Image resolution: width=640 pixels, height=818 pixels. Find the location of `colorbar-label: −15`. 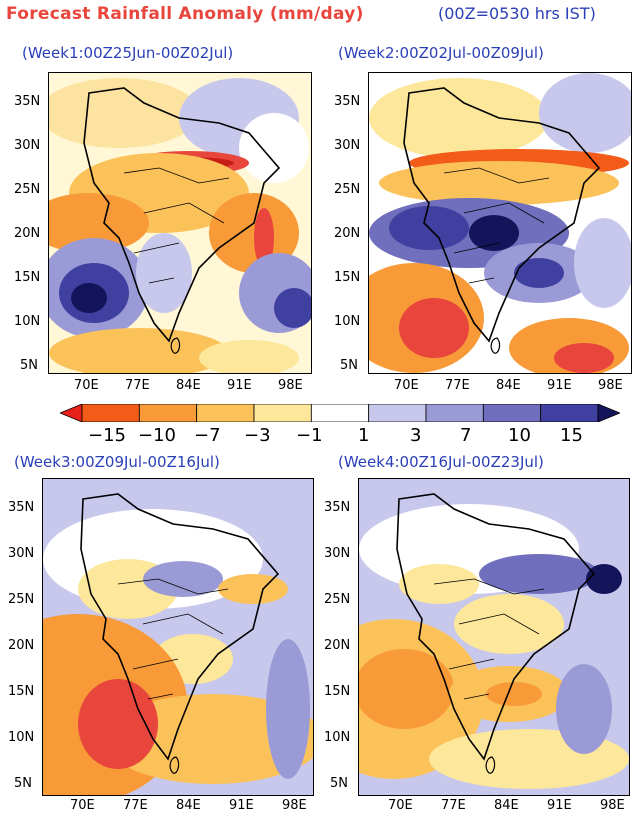

colorbar-label: −15 is located at coordinates (107, 435).